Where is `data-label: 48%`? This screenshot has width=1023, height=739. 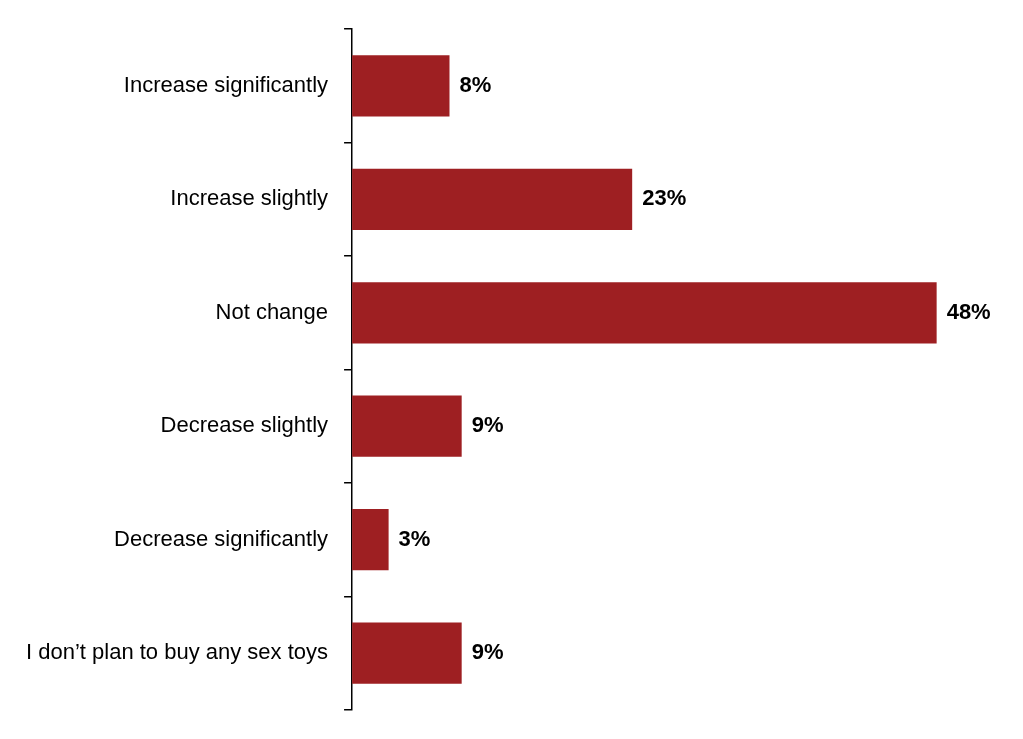 data-label: 48% is located at coordinates (968, 311).